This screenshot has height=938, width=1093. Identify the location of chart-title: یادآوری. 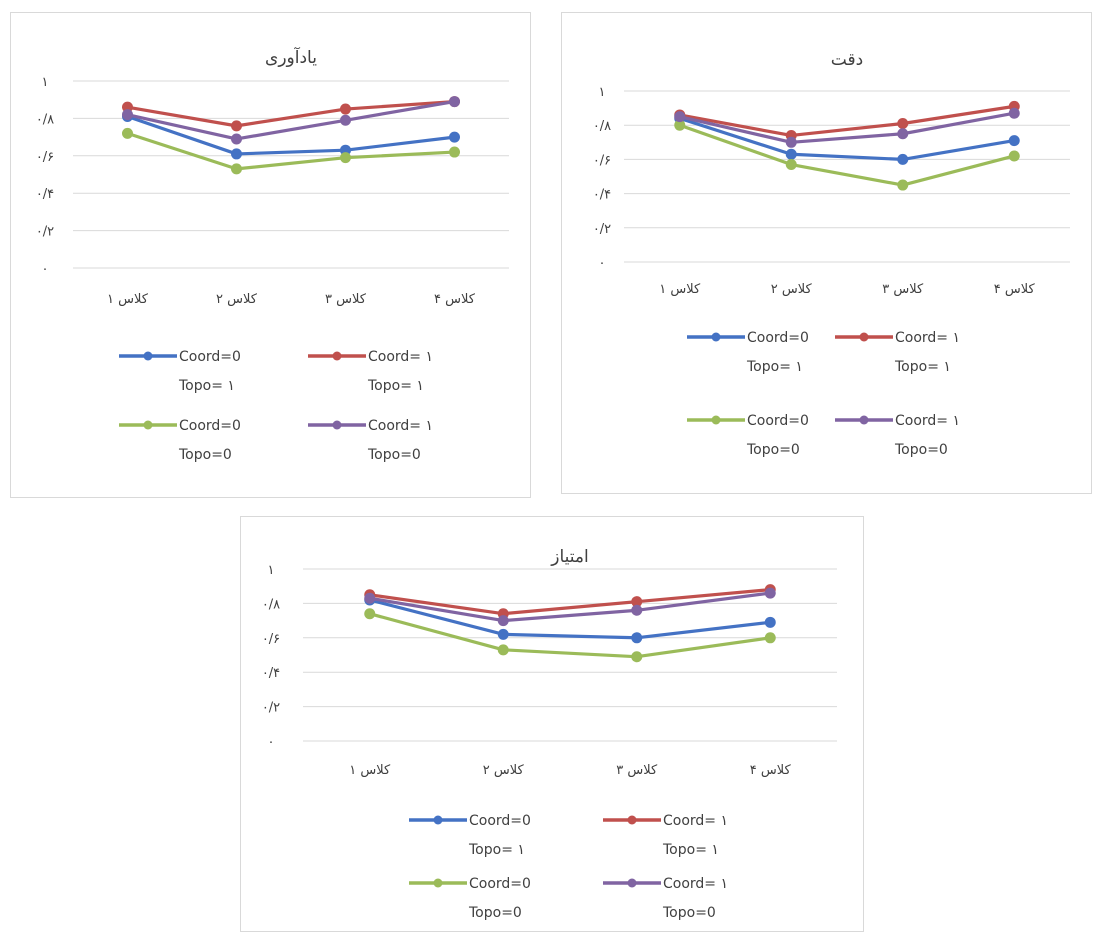
(291, 57).